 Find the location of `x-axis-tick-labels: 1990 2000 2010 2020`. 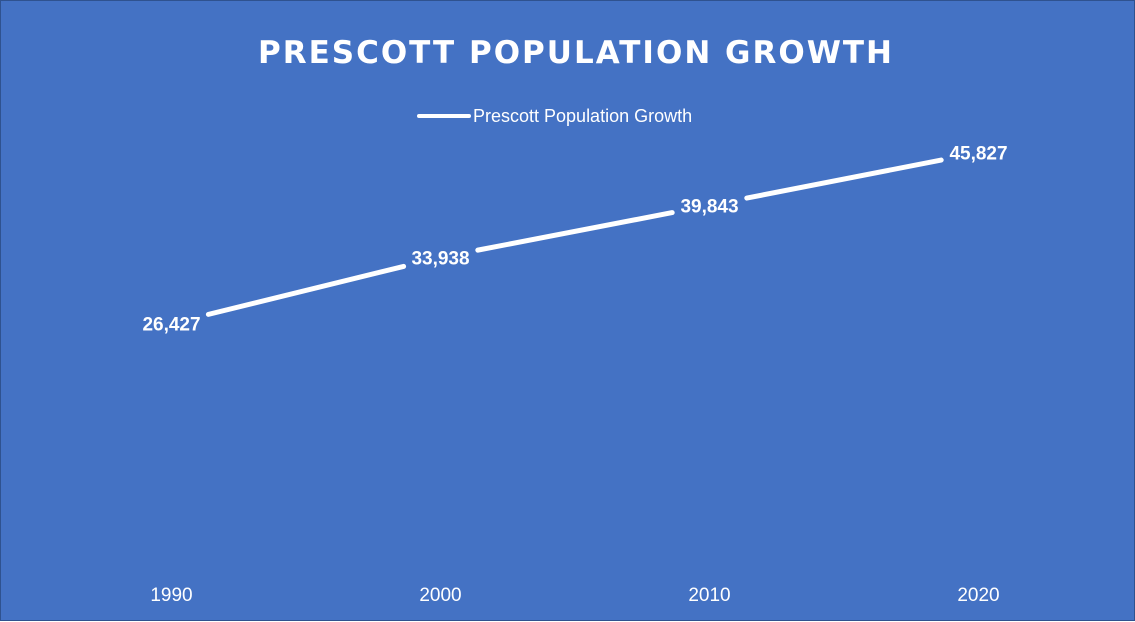

x-axis-tick-labels: 1990 2000 2010 2020 is located at coordinates (574, 595).